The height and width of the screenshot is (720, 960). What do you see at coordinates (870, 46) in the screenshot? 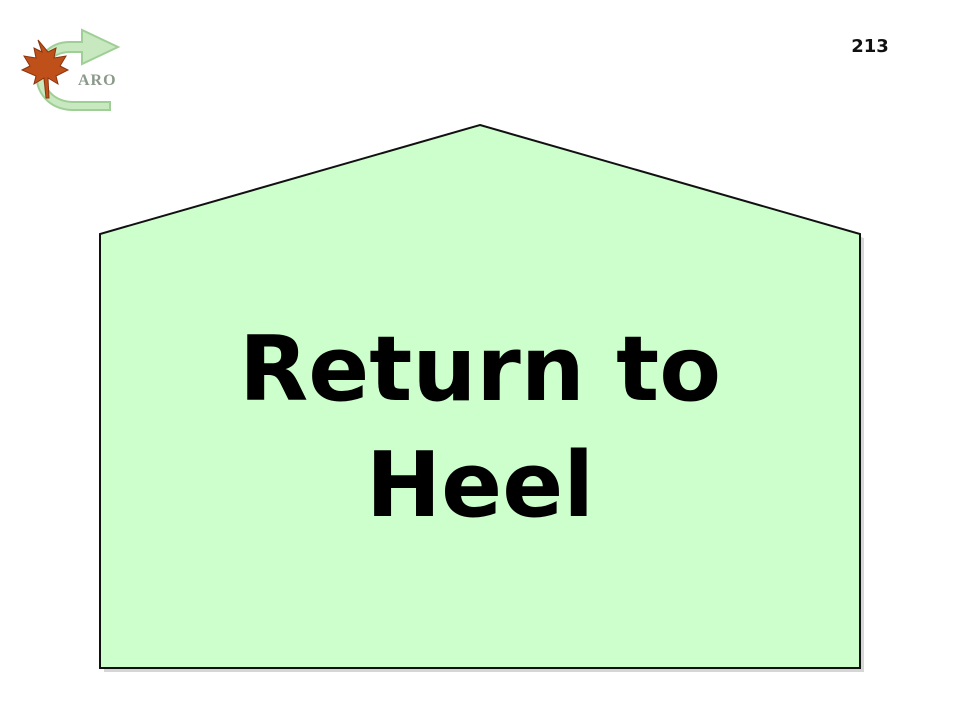
I see `page-number: 213` at bounding box center [870, 46].